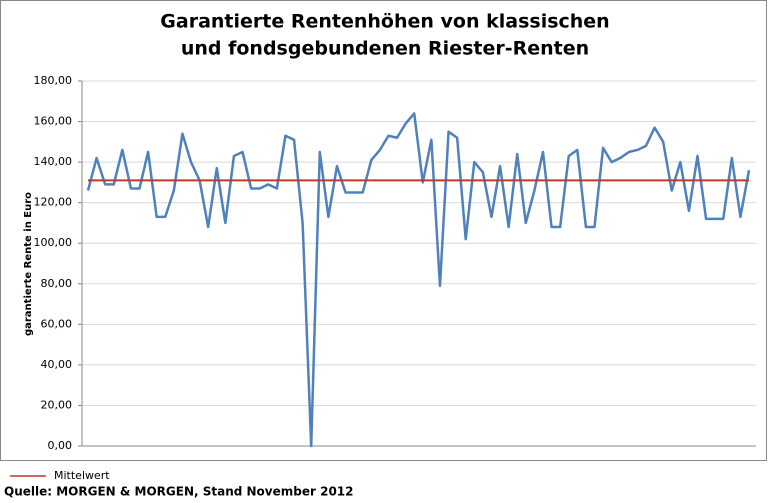 The height and width of the screenshot is (503, 770). I want to click on y-tick-label: 80,00, so click(57, 283).